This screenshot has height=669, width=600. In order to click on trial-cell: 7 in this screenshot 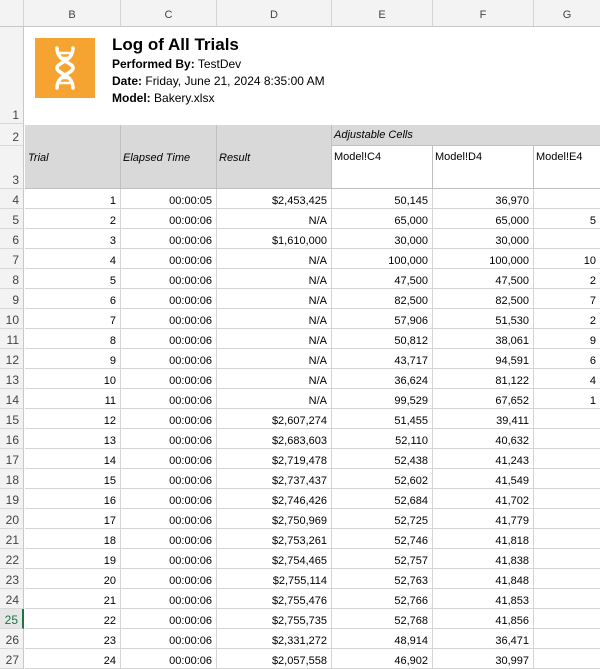, I will do `click(73, 319)`.